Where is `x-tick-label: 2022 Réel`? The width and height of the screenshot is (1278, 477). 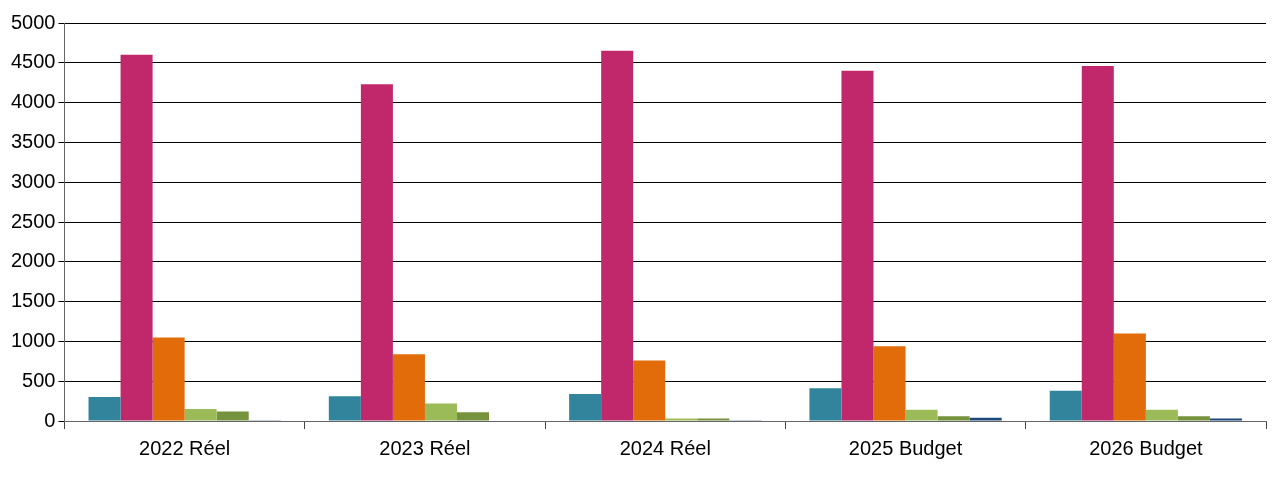 x-tick-label: 2022 Réel is located at coordinates (185, 447).